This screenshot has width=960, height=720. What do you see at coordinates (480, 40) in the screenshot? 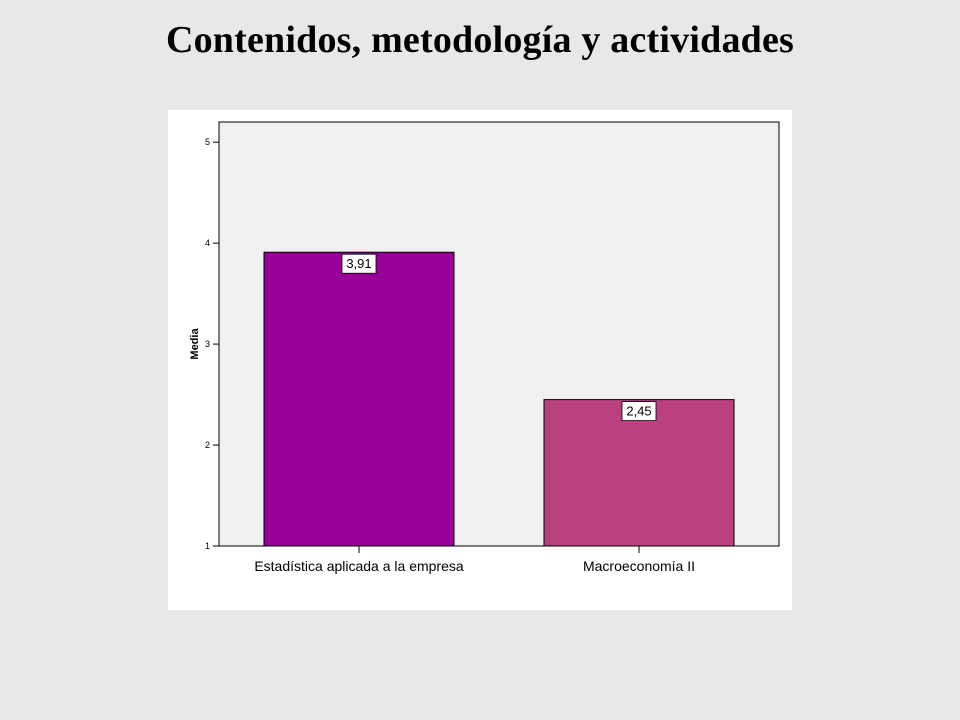
I see `slide-title: Contenidos, metodología y actividades` at bounding box center [480, 40].